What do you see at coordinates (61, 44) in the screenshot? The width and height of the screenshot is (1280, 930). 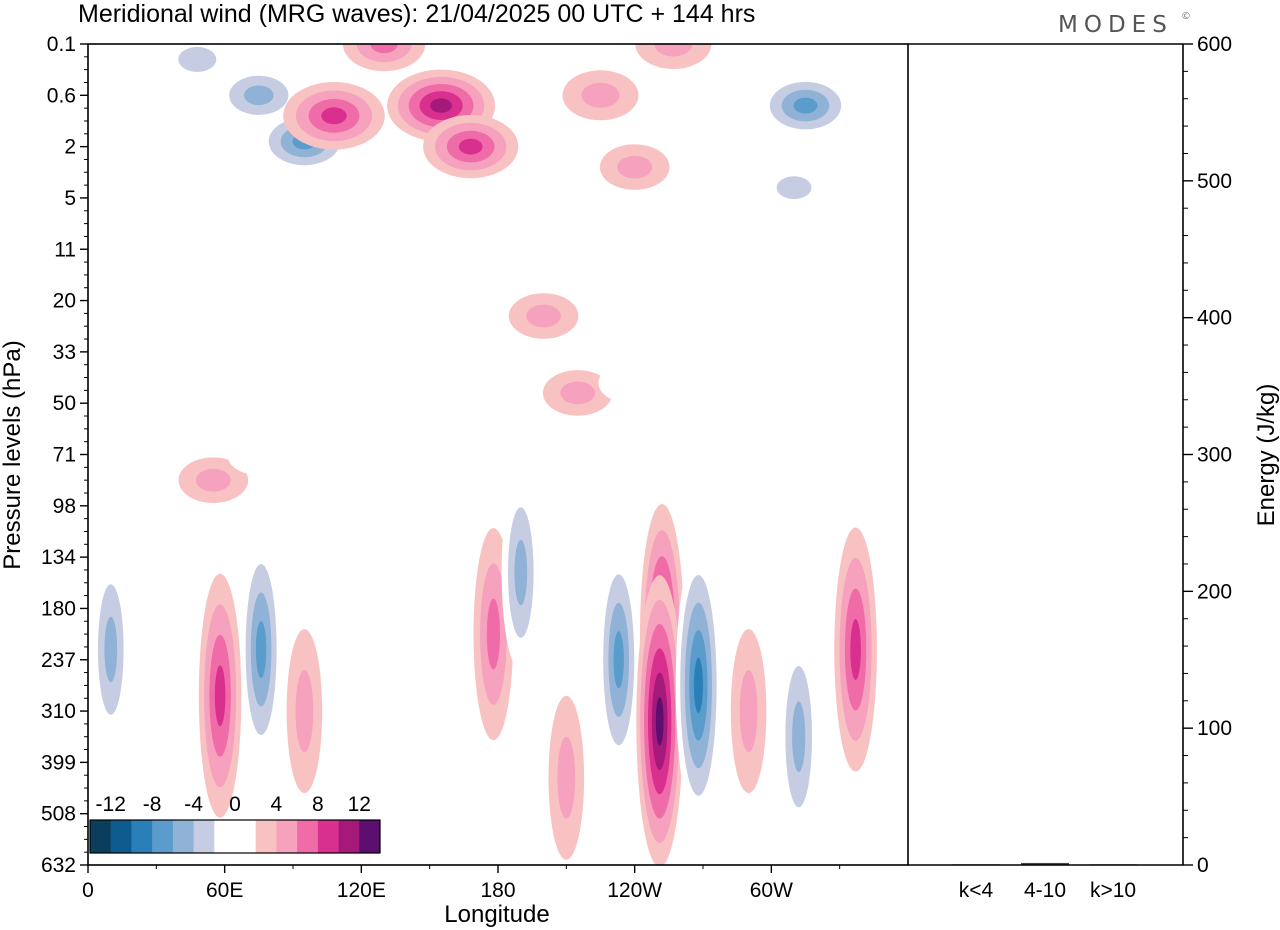 I see `pressure-tick-label: 0.1` at bounding box center [61, 44].